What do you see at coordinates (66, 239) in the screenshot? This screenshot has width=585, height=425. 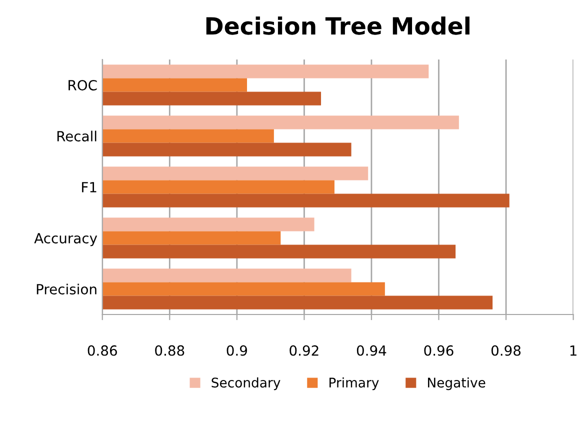 I see `y-tick-label: Accuracy` at bounding box center [66, 239].